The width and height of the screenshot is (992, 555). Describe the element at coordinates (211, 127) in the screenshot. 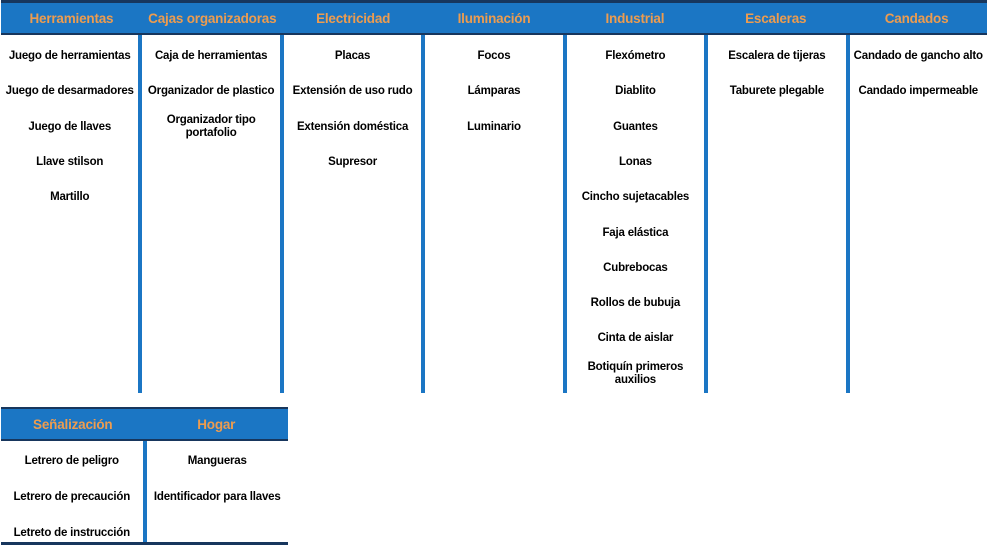

I see `category-item: Organizador tipo portafolio` at that location.